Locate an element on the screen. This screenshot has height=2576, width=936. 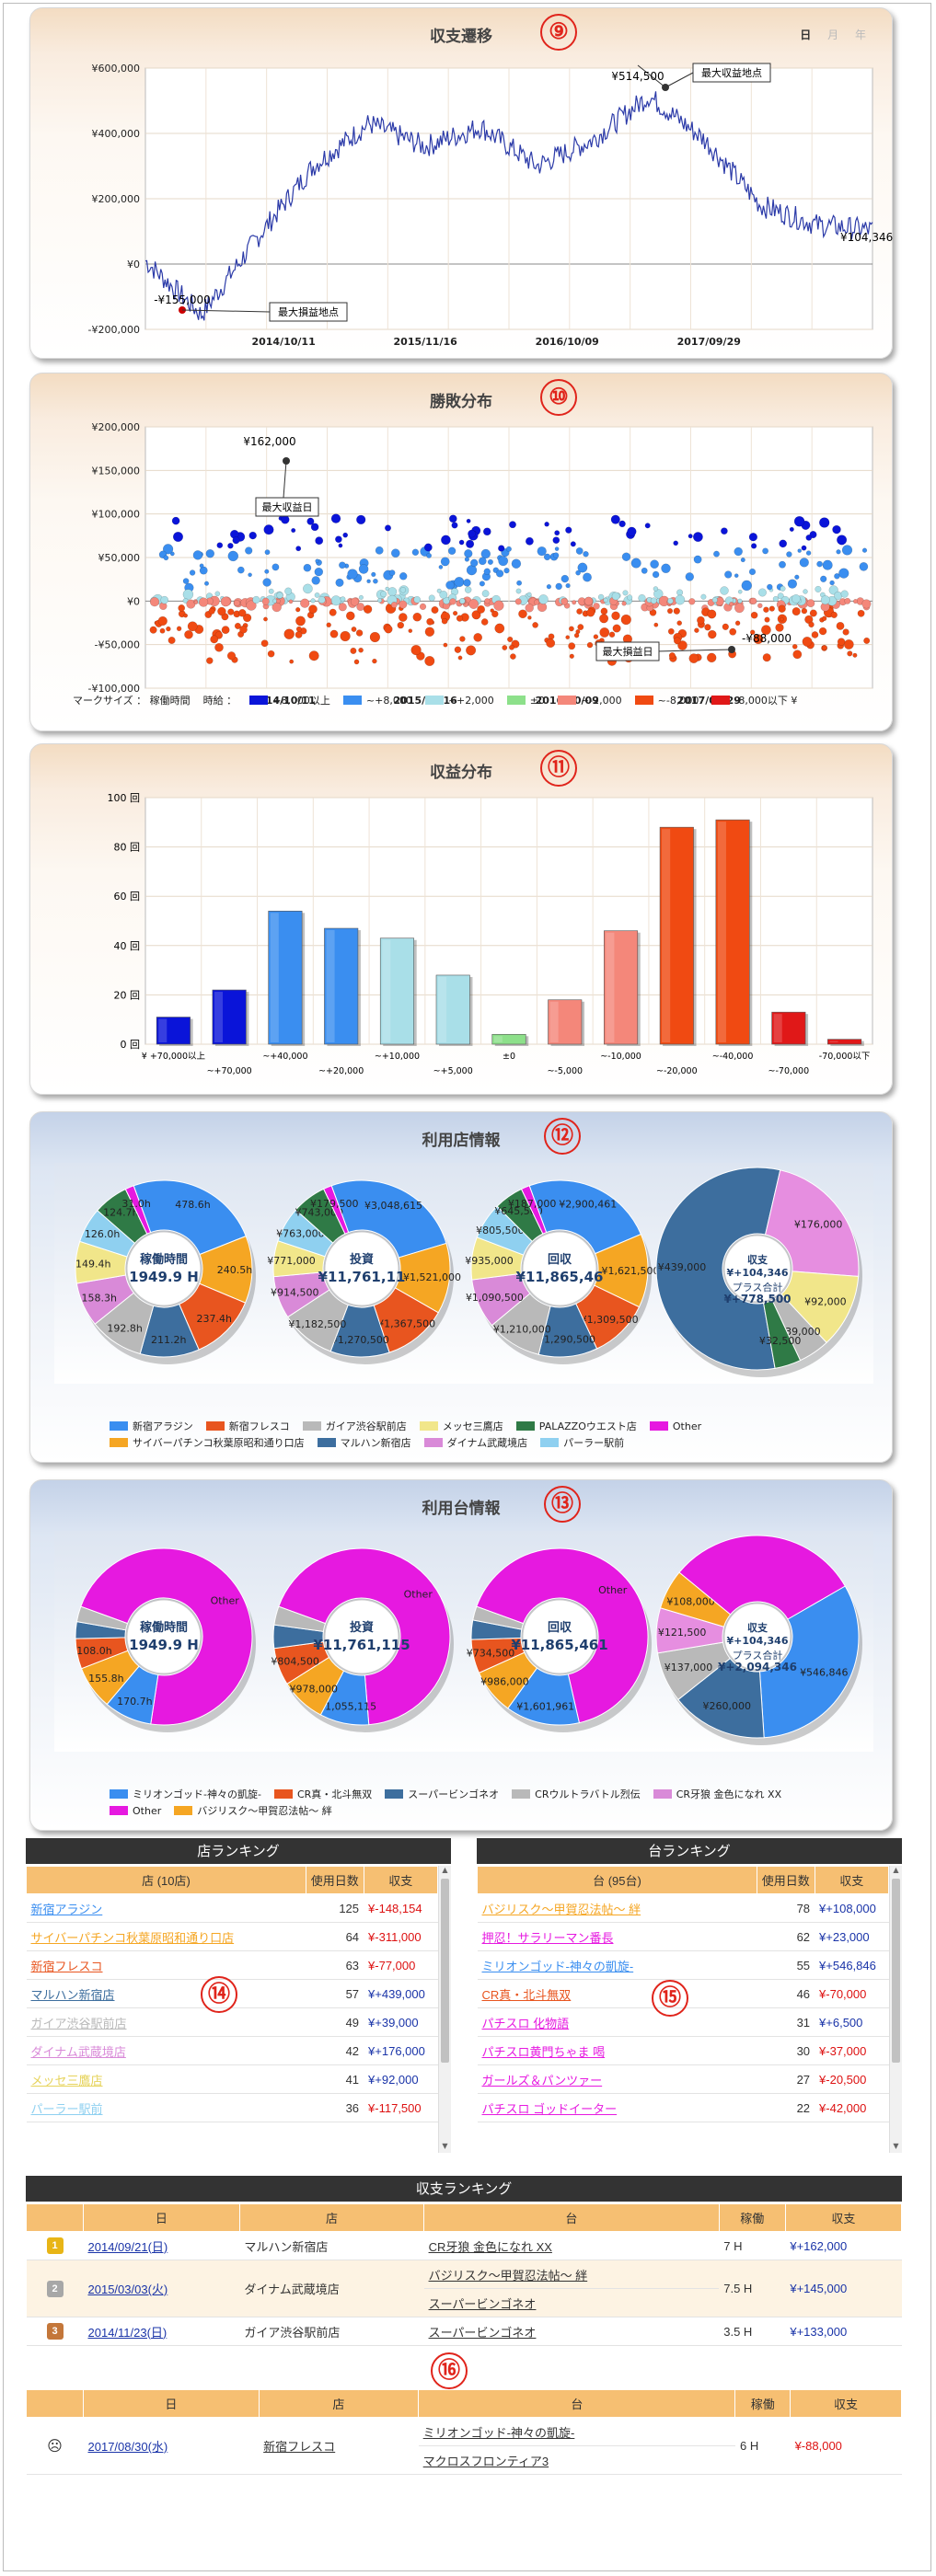
row-name-link: バジリスク〜甲賀忍法帖〜 絆 is located at coordinates (617, 1908).